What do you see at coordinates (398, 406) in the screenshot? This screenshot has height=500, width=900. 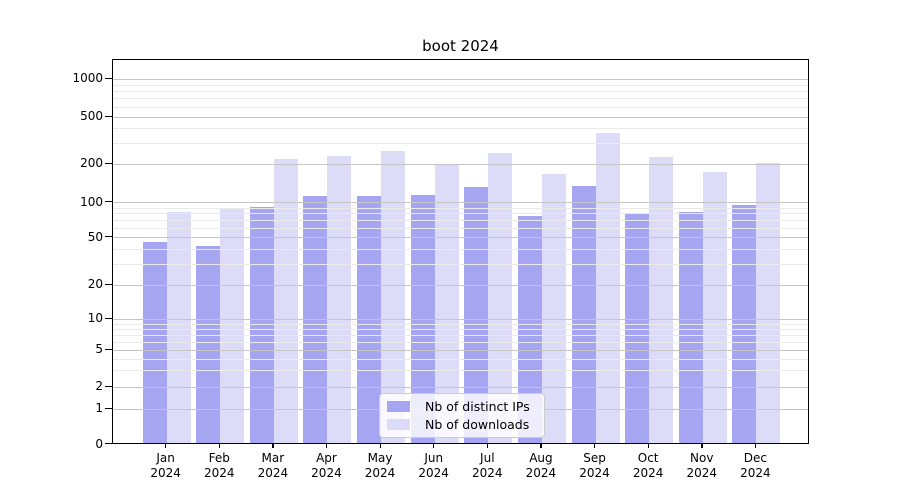 I see `legend-swatch-distinct-ips` at bounding box center [398, 406].